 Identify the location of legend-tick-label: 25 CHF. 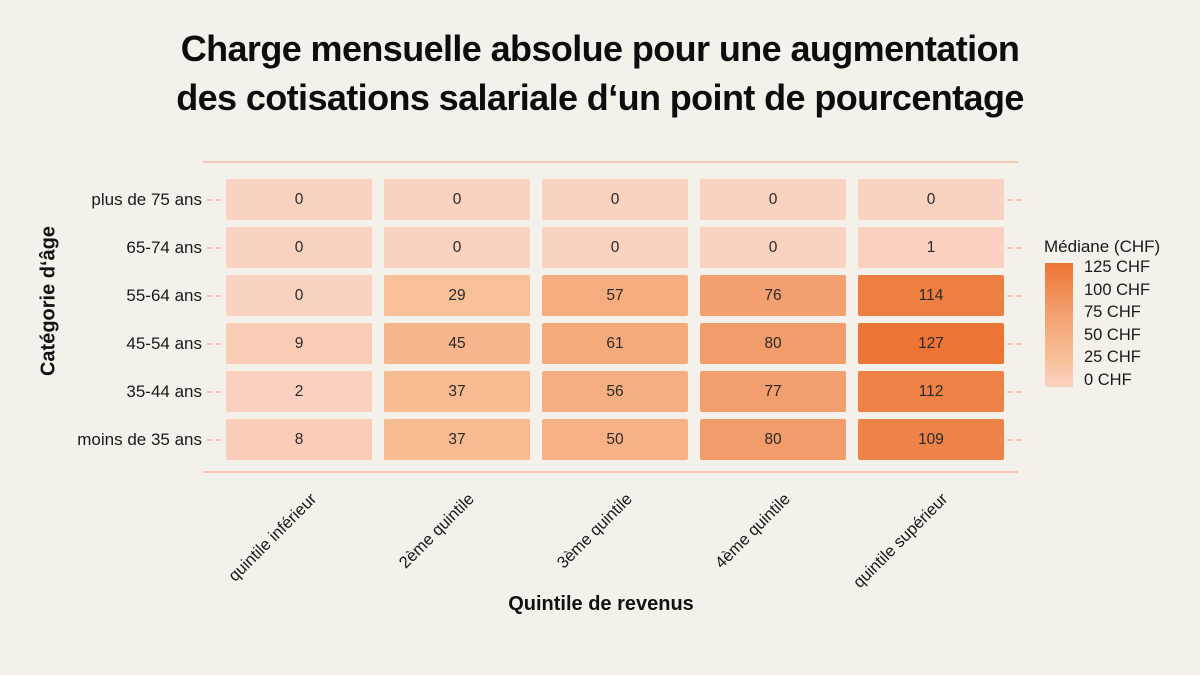
(1112, 357).